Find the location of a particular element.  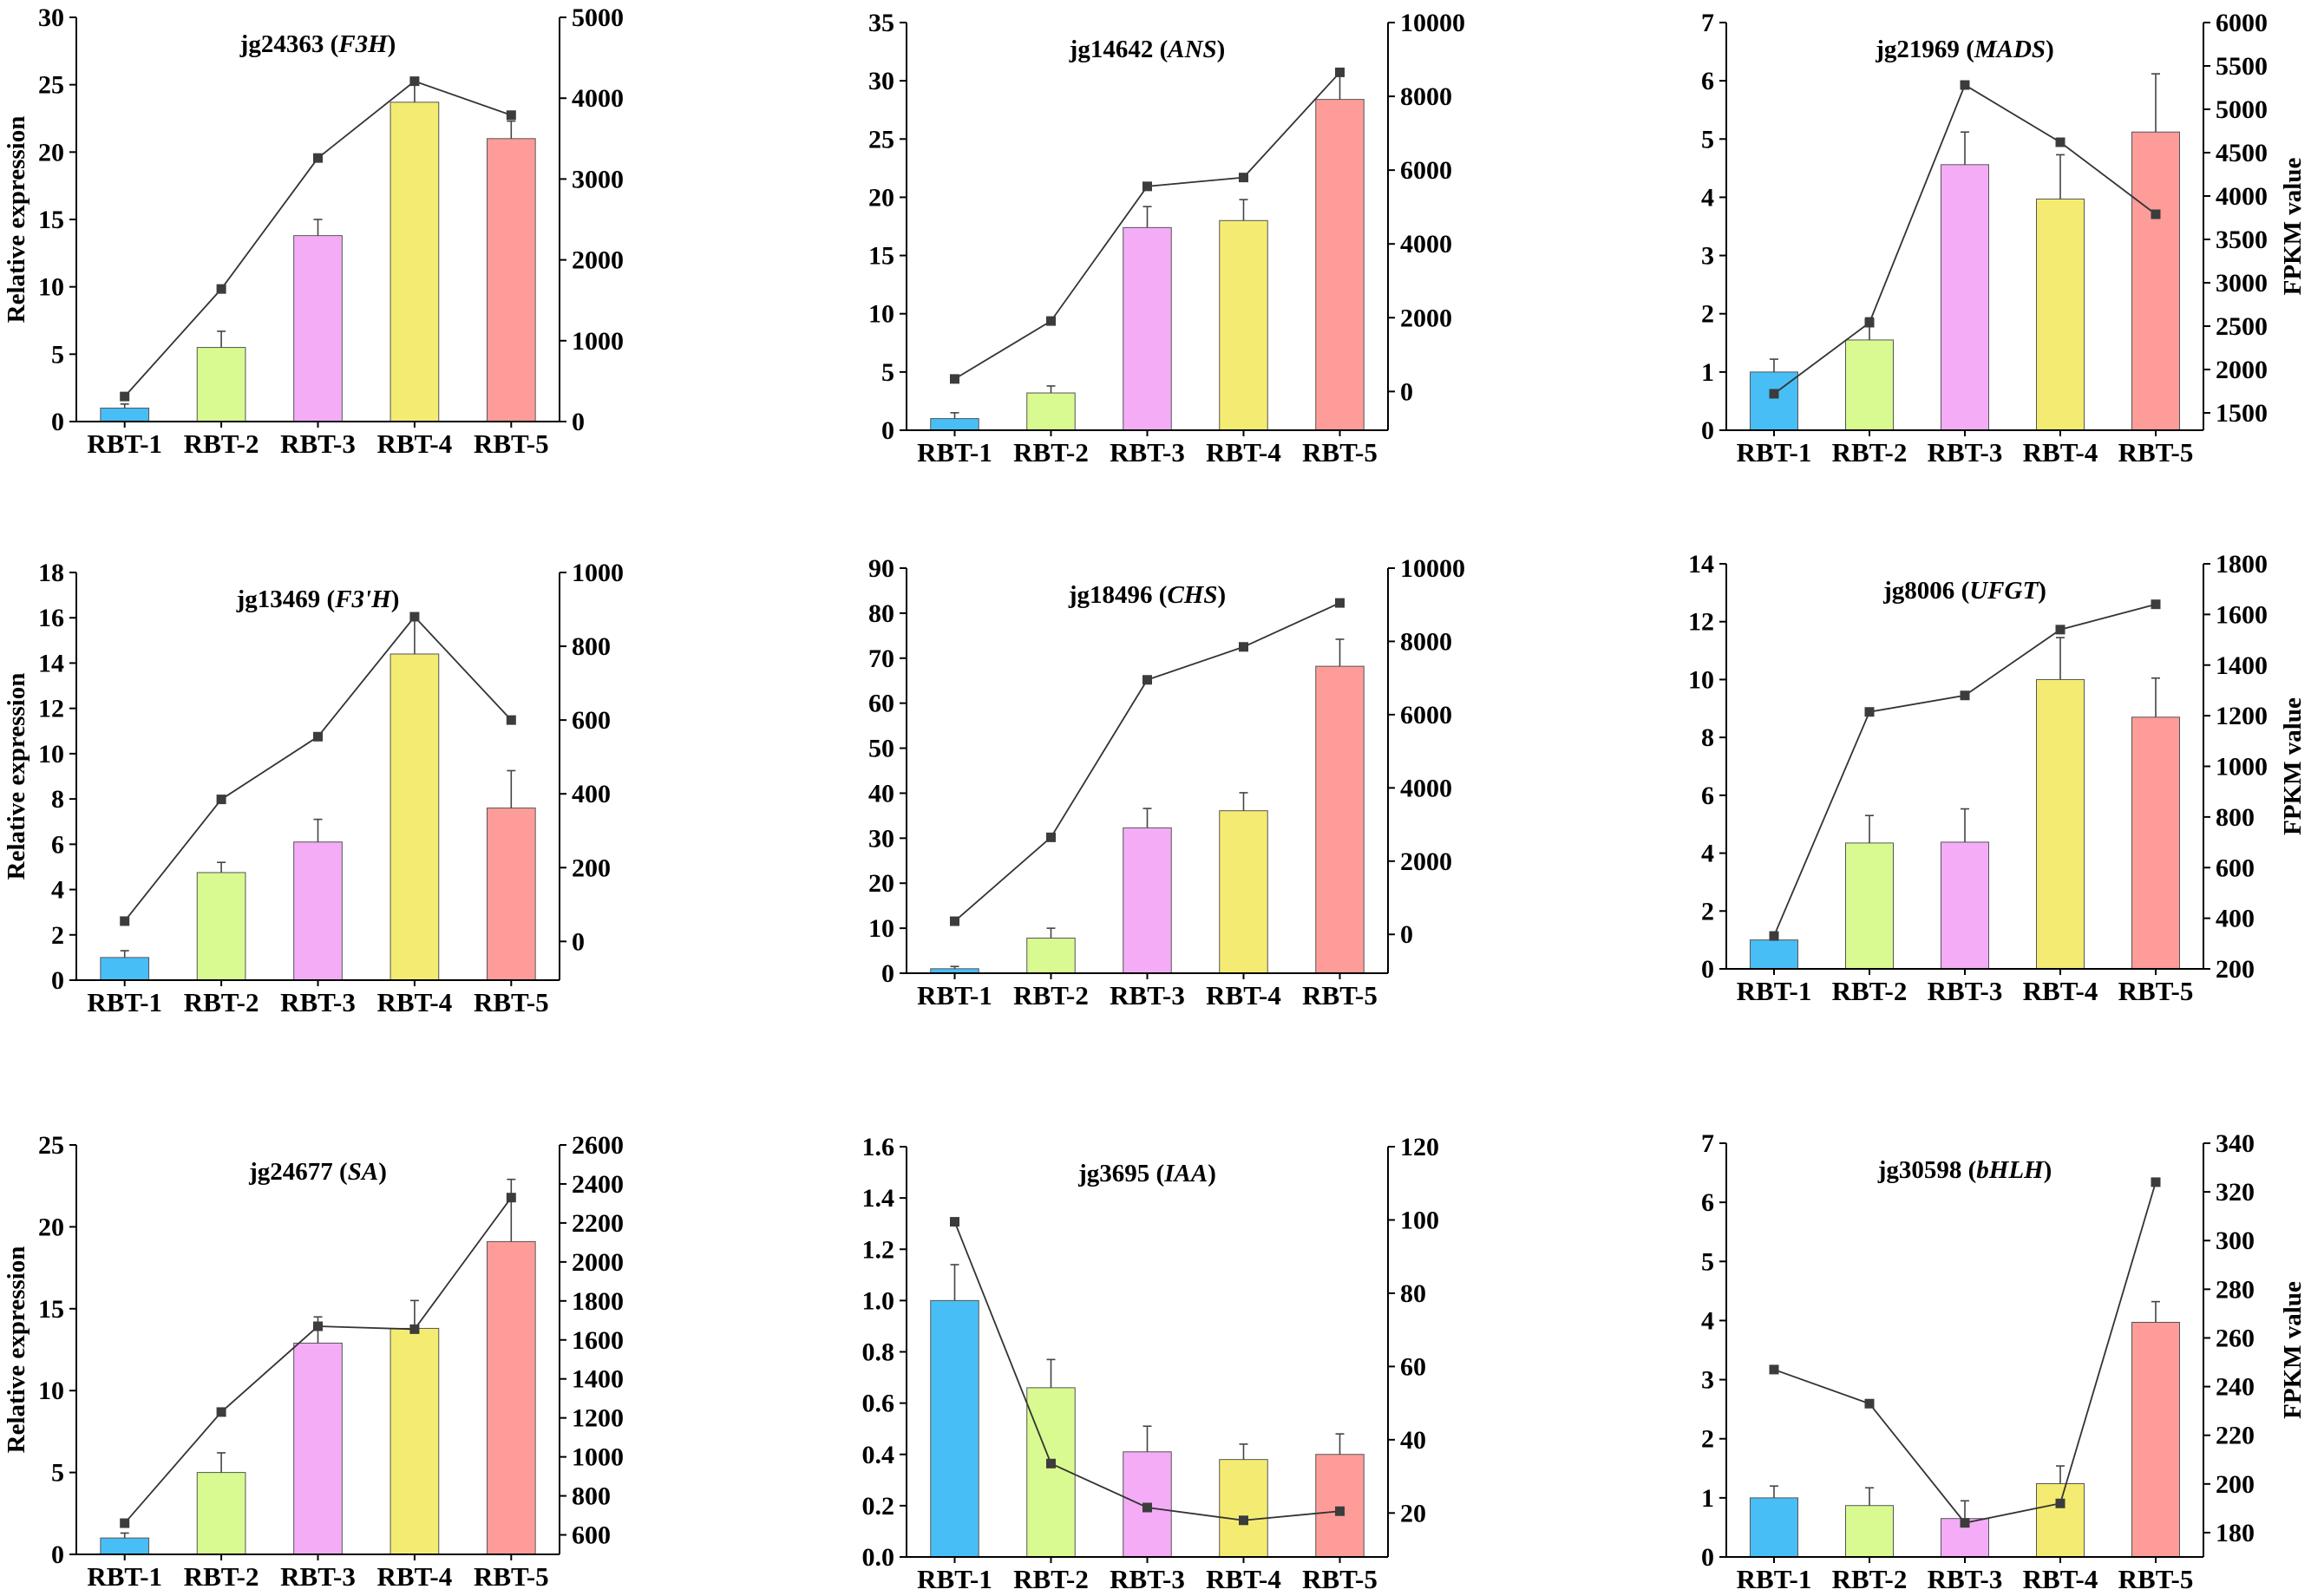

right-tick-label: 340 is located at coordinates (2235, 1143).